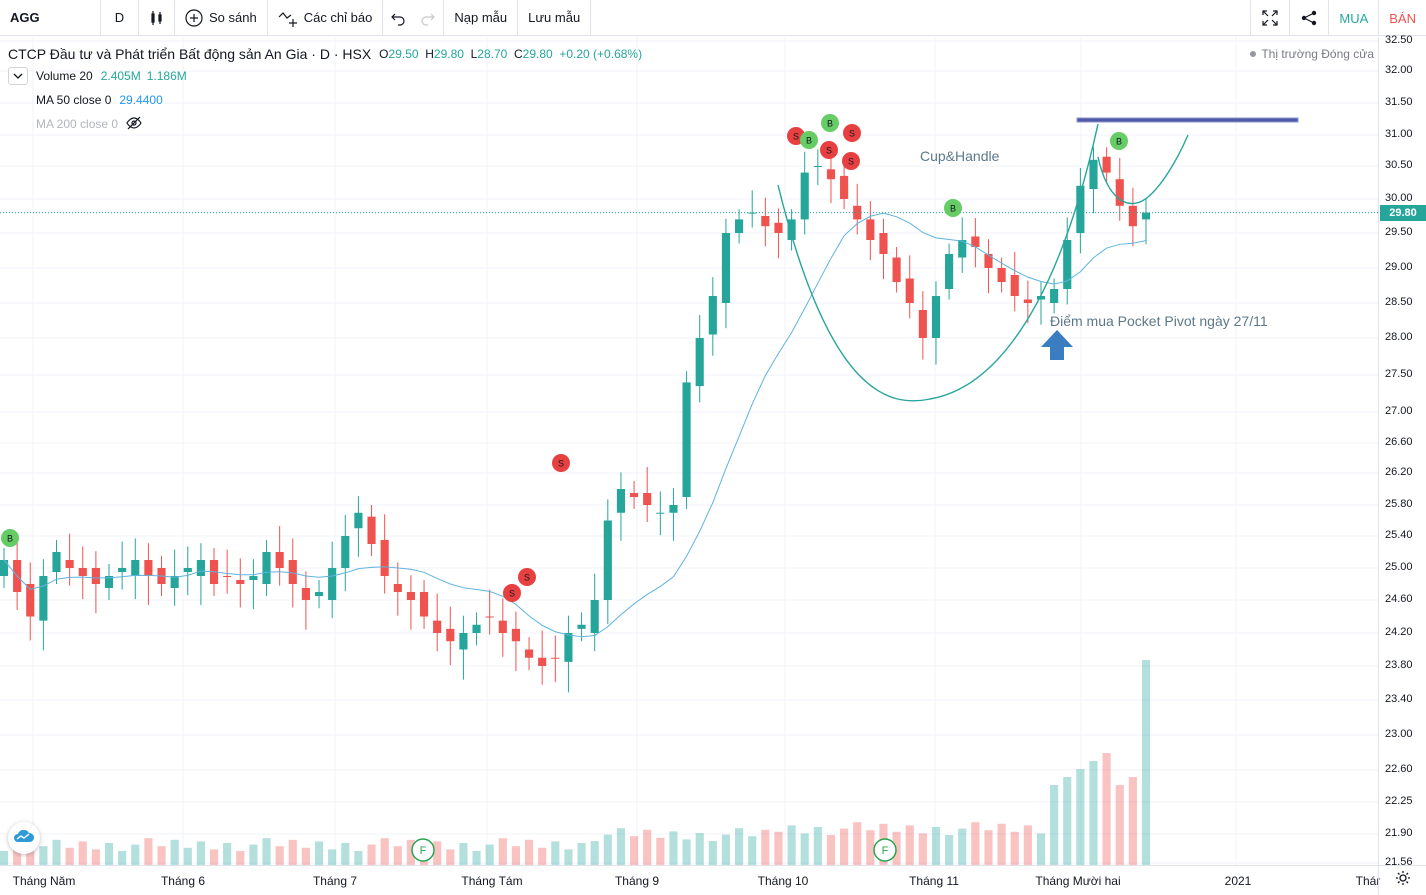 This screenshot has width=1426, height=895. I want to click on save-layout-button: Lưu mẫu, so click(555, 18).